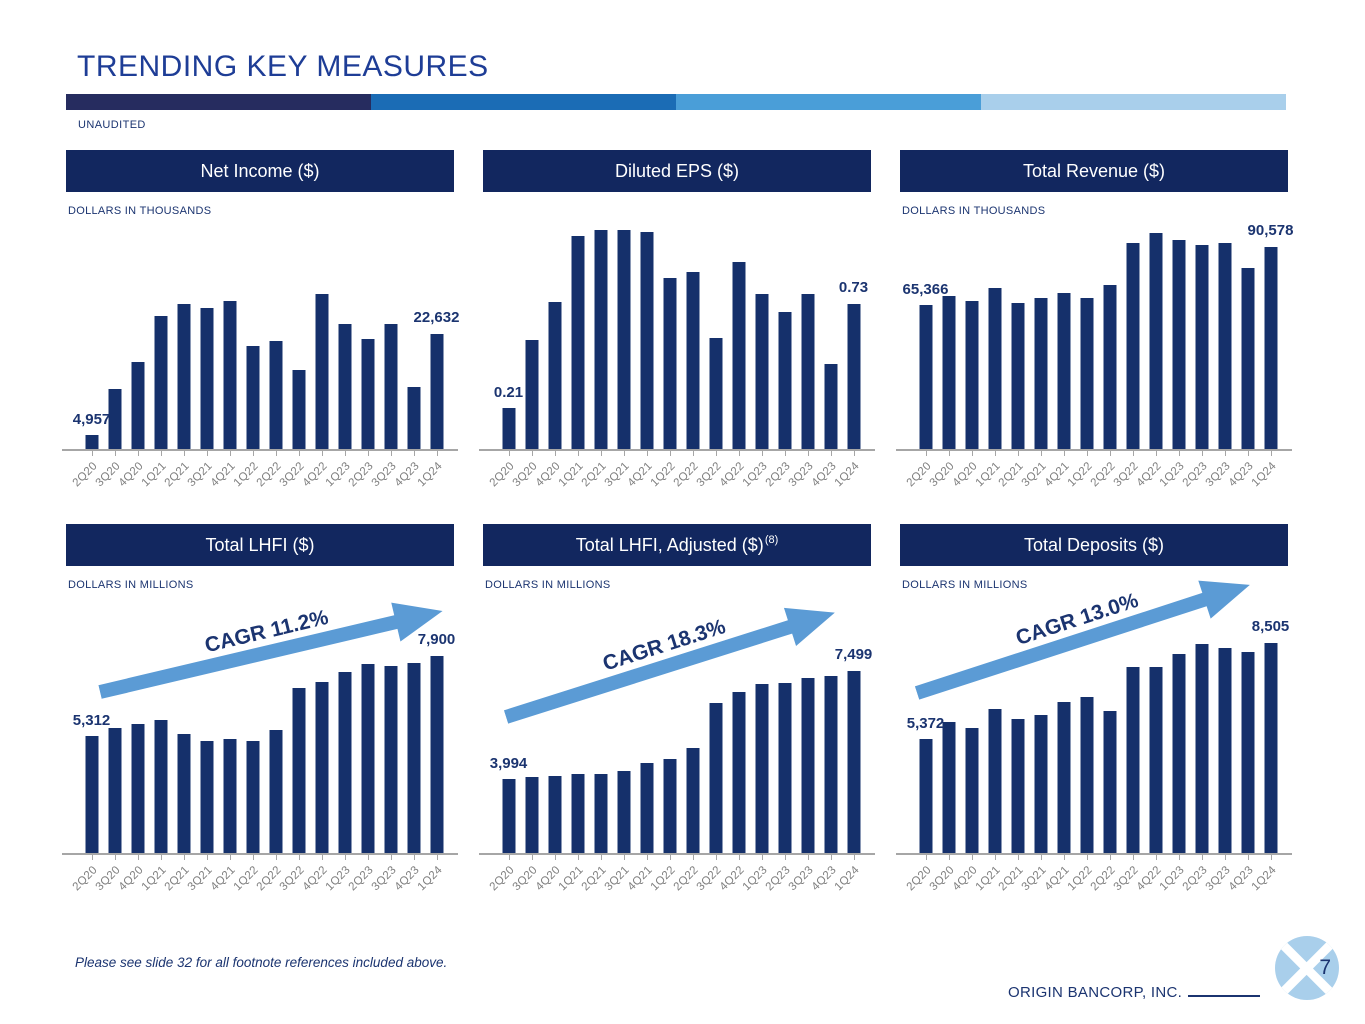 The height and width of the screenshot is (1024, 1365). Describe the element at coordinates (925, 289) in the screenshot. I see `first-value-label: 65,366` at that location.